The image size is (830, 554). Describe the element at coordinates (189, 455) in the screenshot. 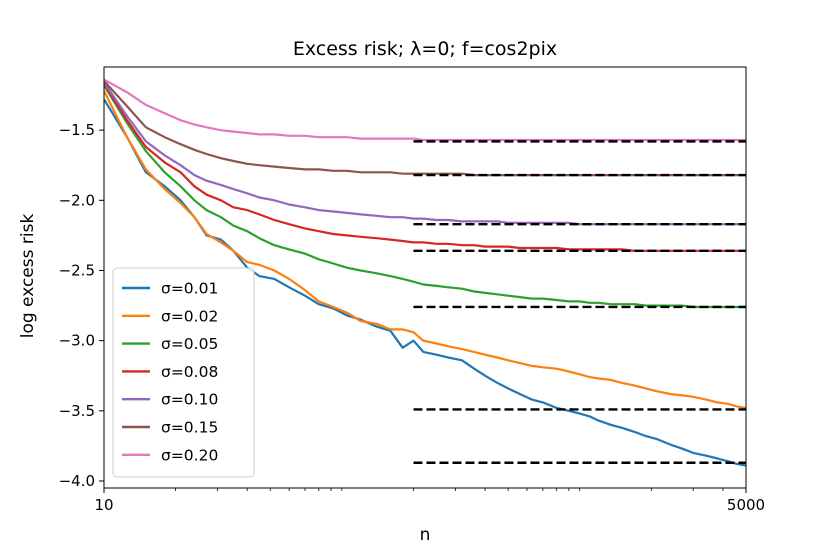

I see `legend-label: σ=0.20` at that location.